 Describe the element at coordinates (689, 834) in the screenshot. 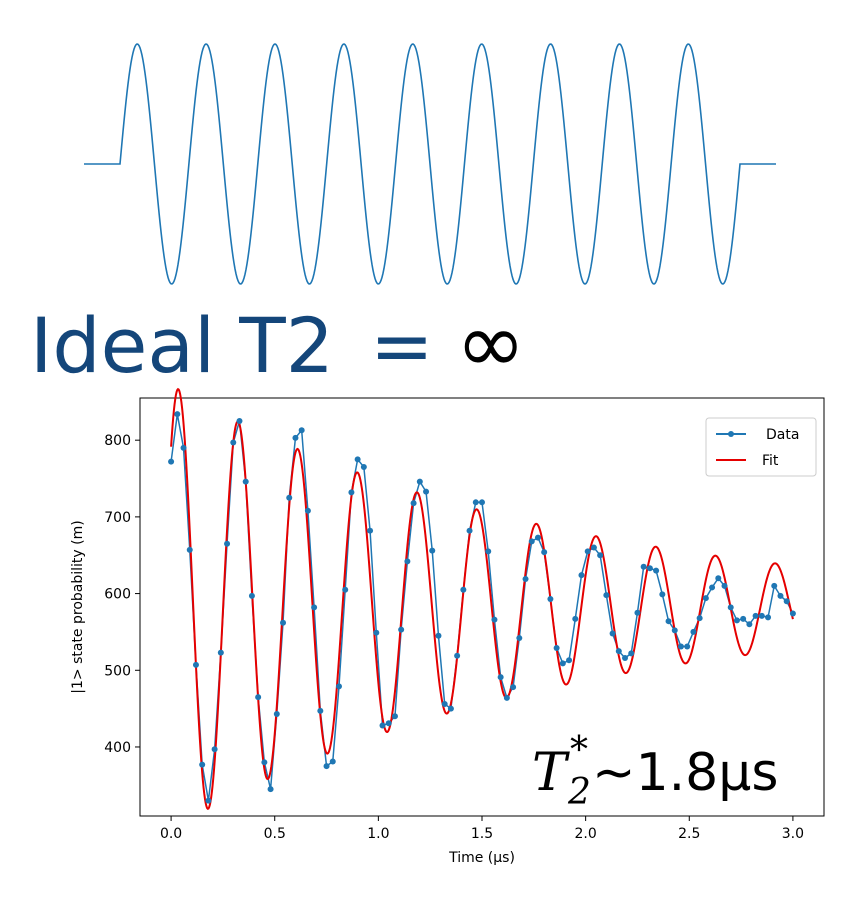

I see `x-tick-label: 2.5` at that location.